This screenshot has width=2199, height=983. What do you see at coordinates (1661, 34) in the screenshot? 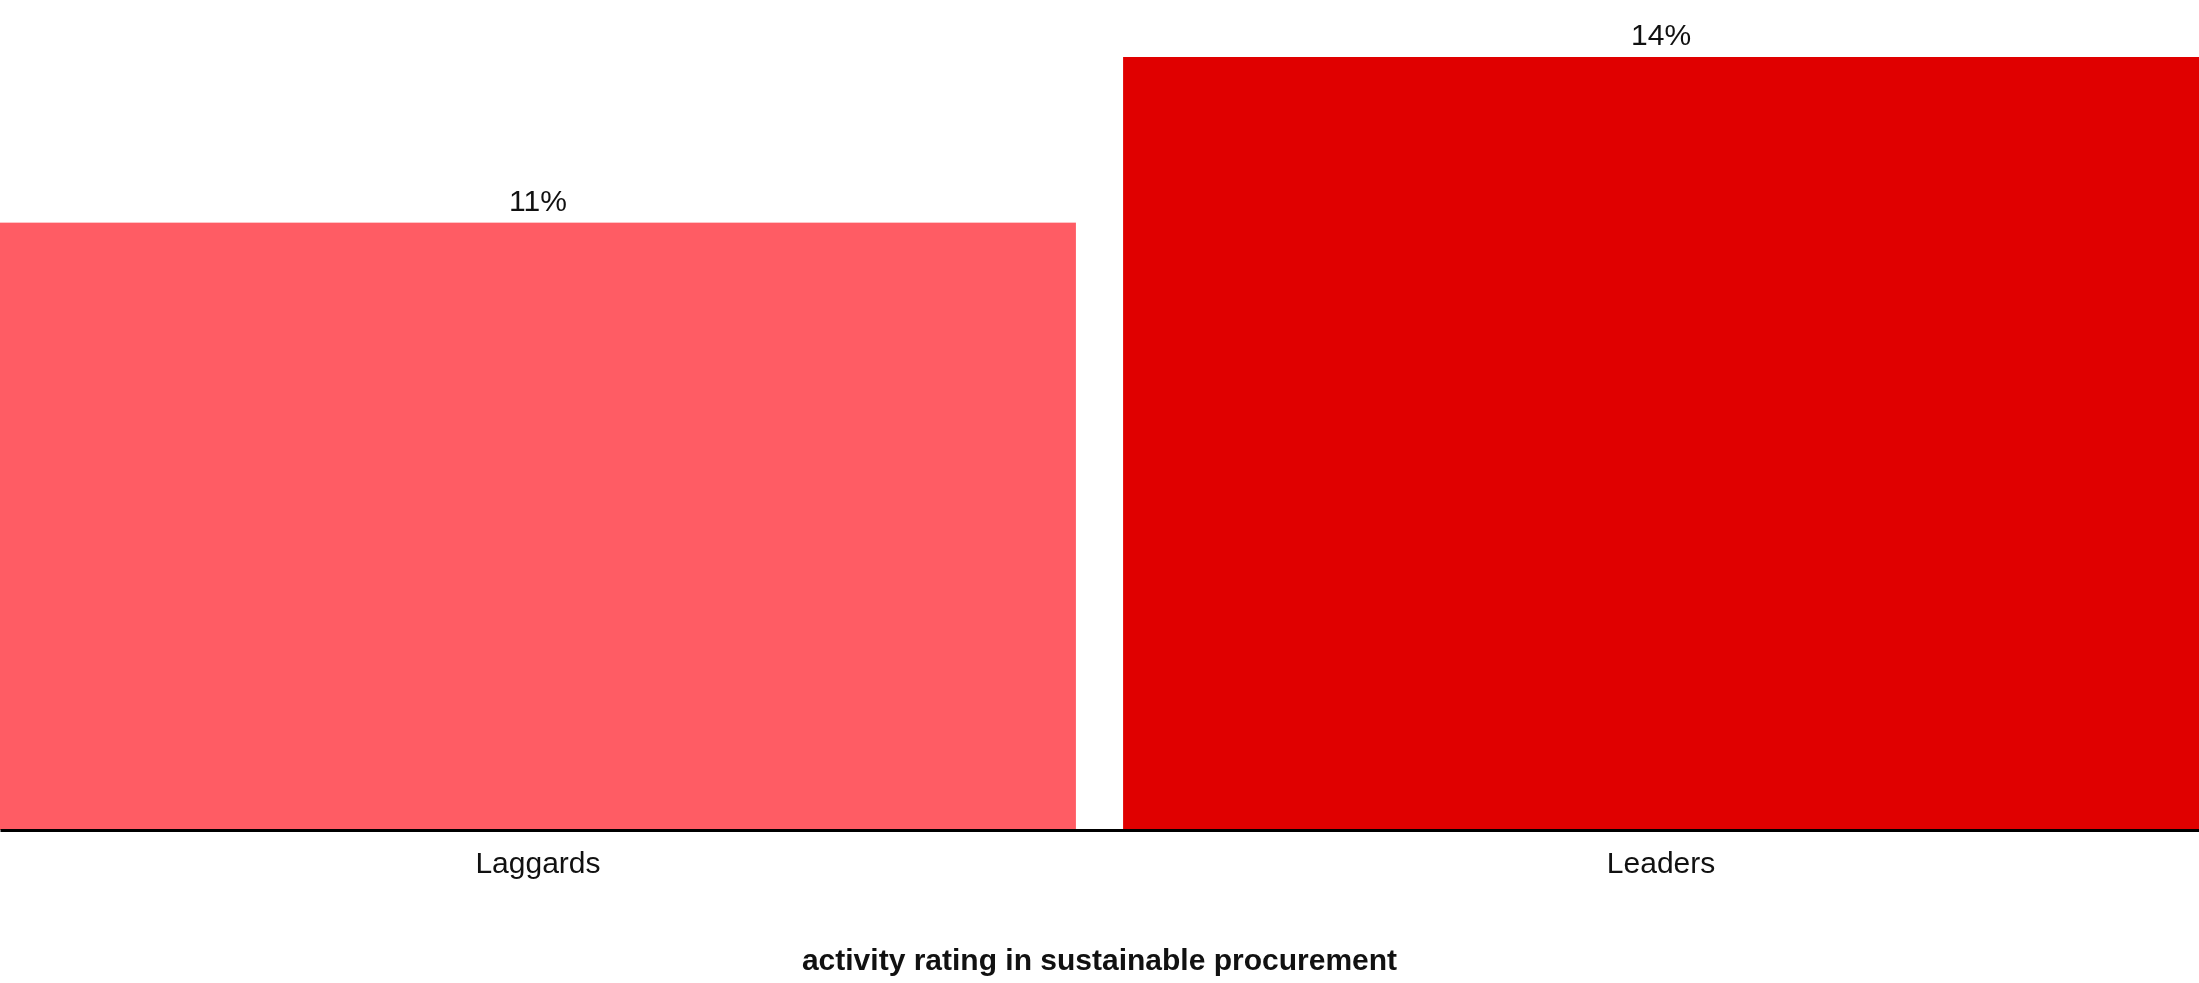
I see `data-label: 14%` at bounding box center [1661, 34].